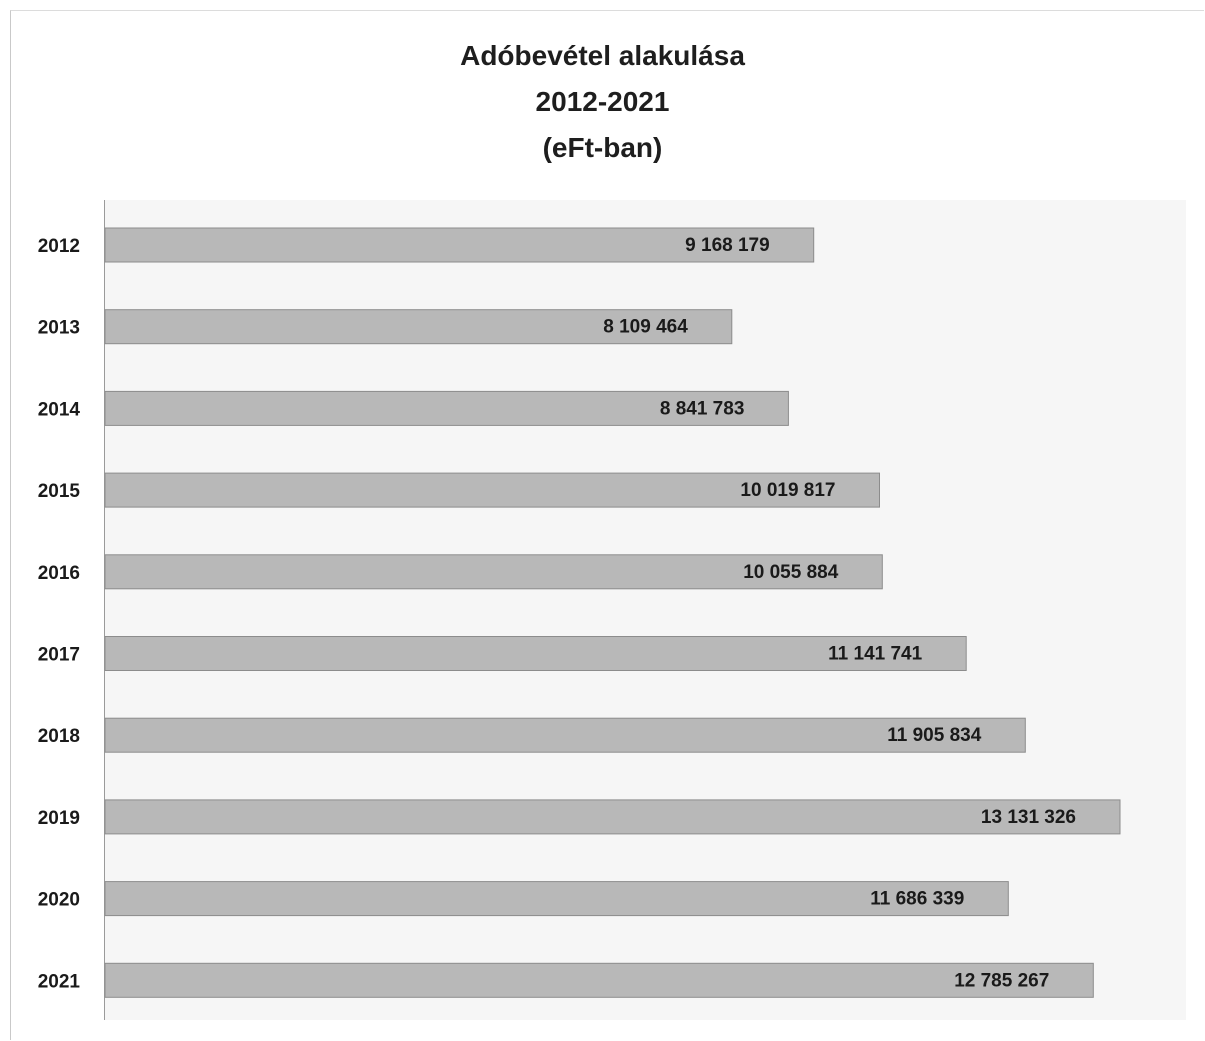  What do you see at coordinates (702, 408) in the screenshot?
I see `value-label-2014: 8 841 783` at bounding box center [702, 408].